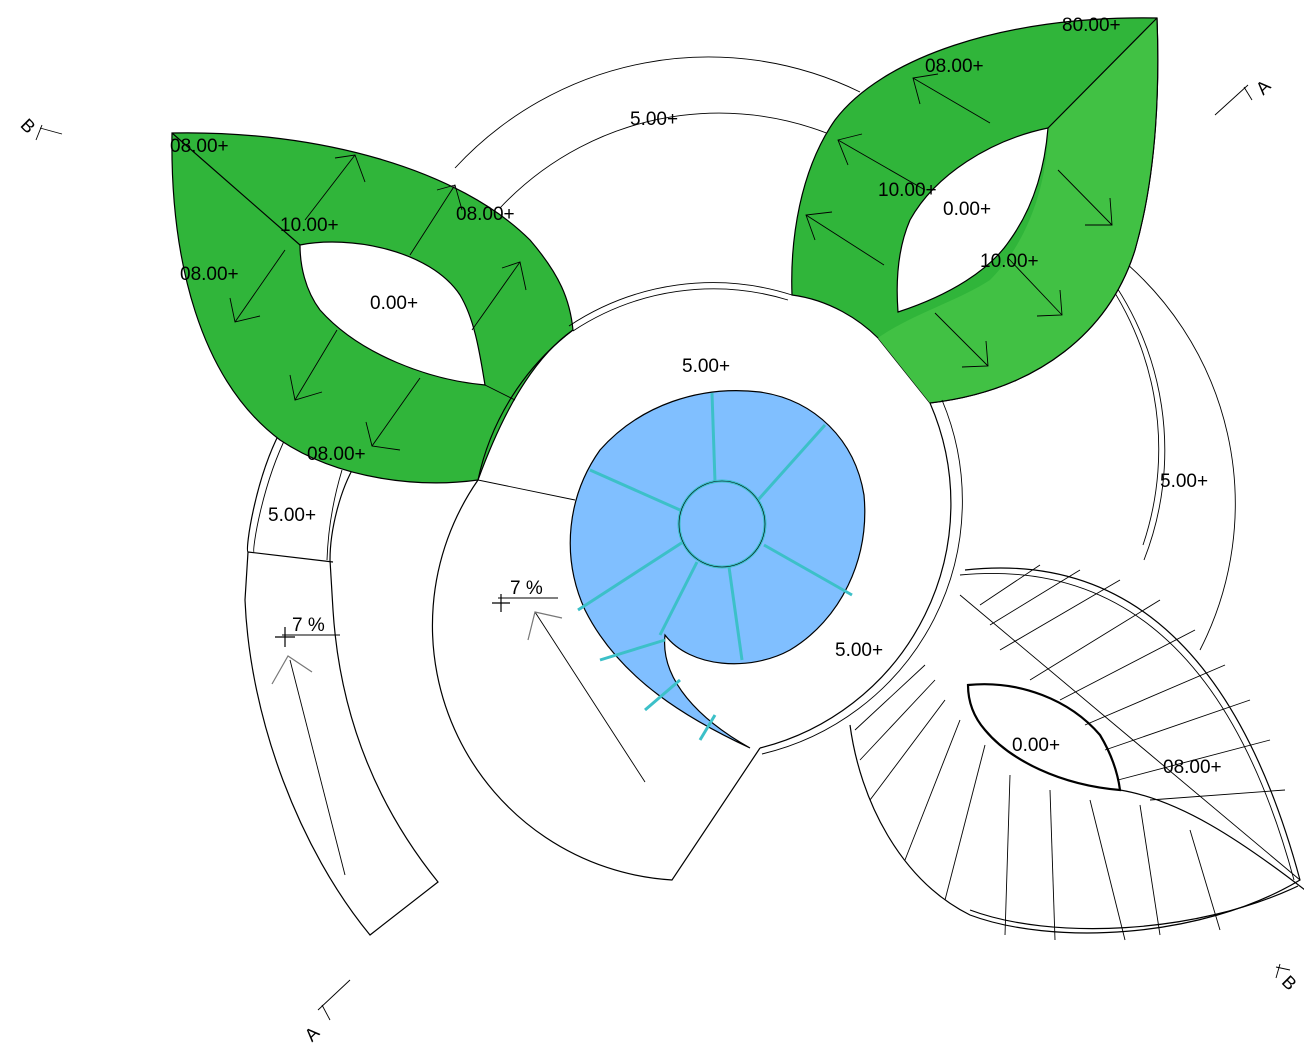 Image resolution: width=1304 pixels, height=1046 pixels. Describe the element at coordinates (326, 1012) in the screenshot. I see `section-mark-a-bottom: A` at that location.